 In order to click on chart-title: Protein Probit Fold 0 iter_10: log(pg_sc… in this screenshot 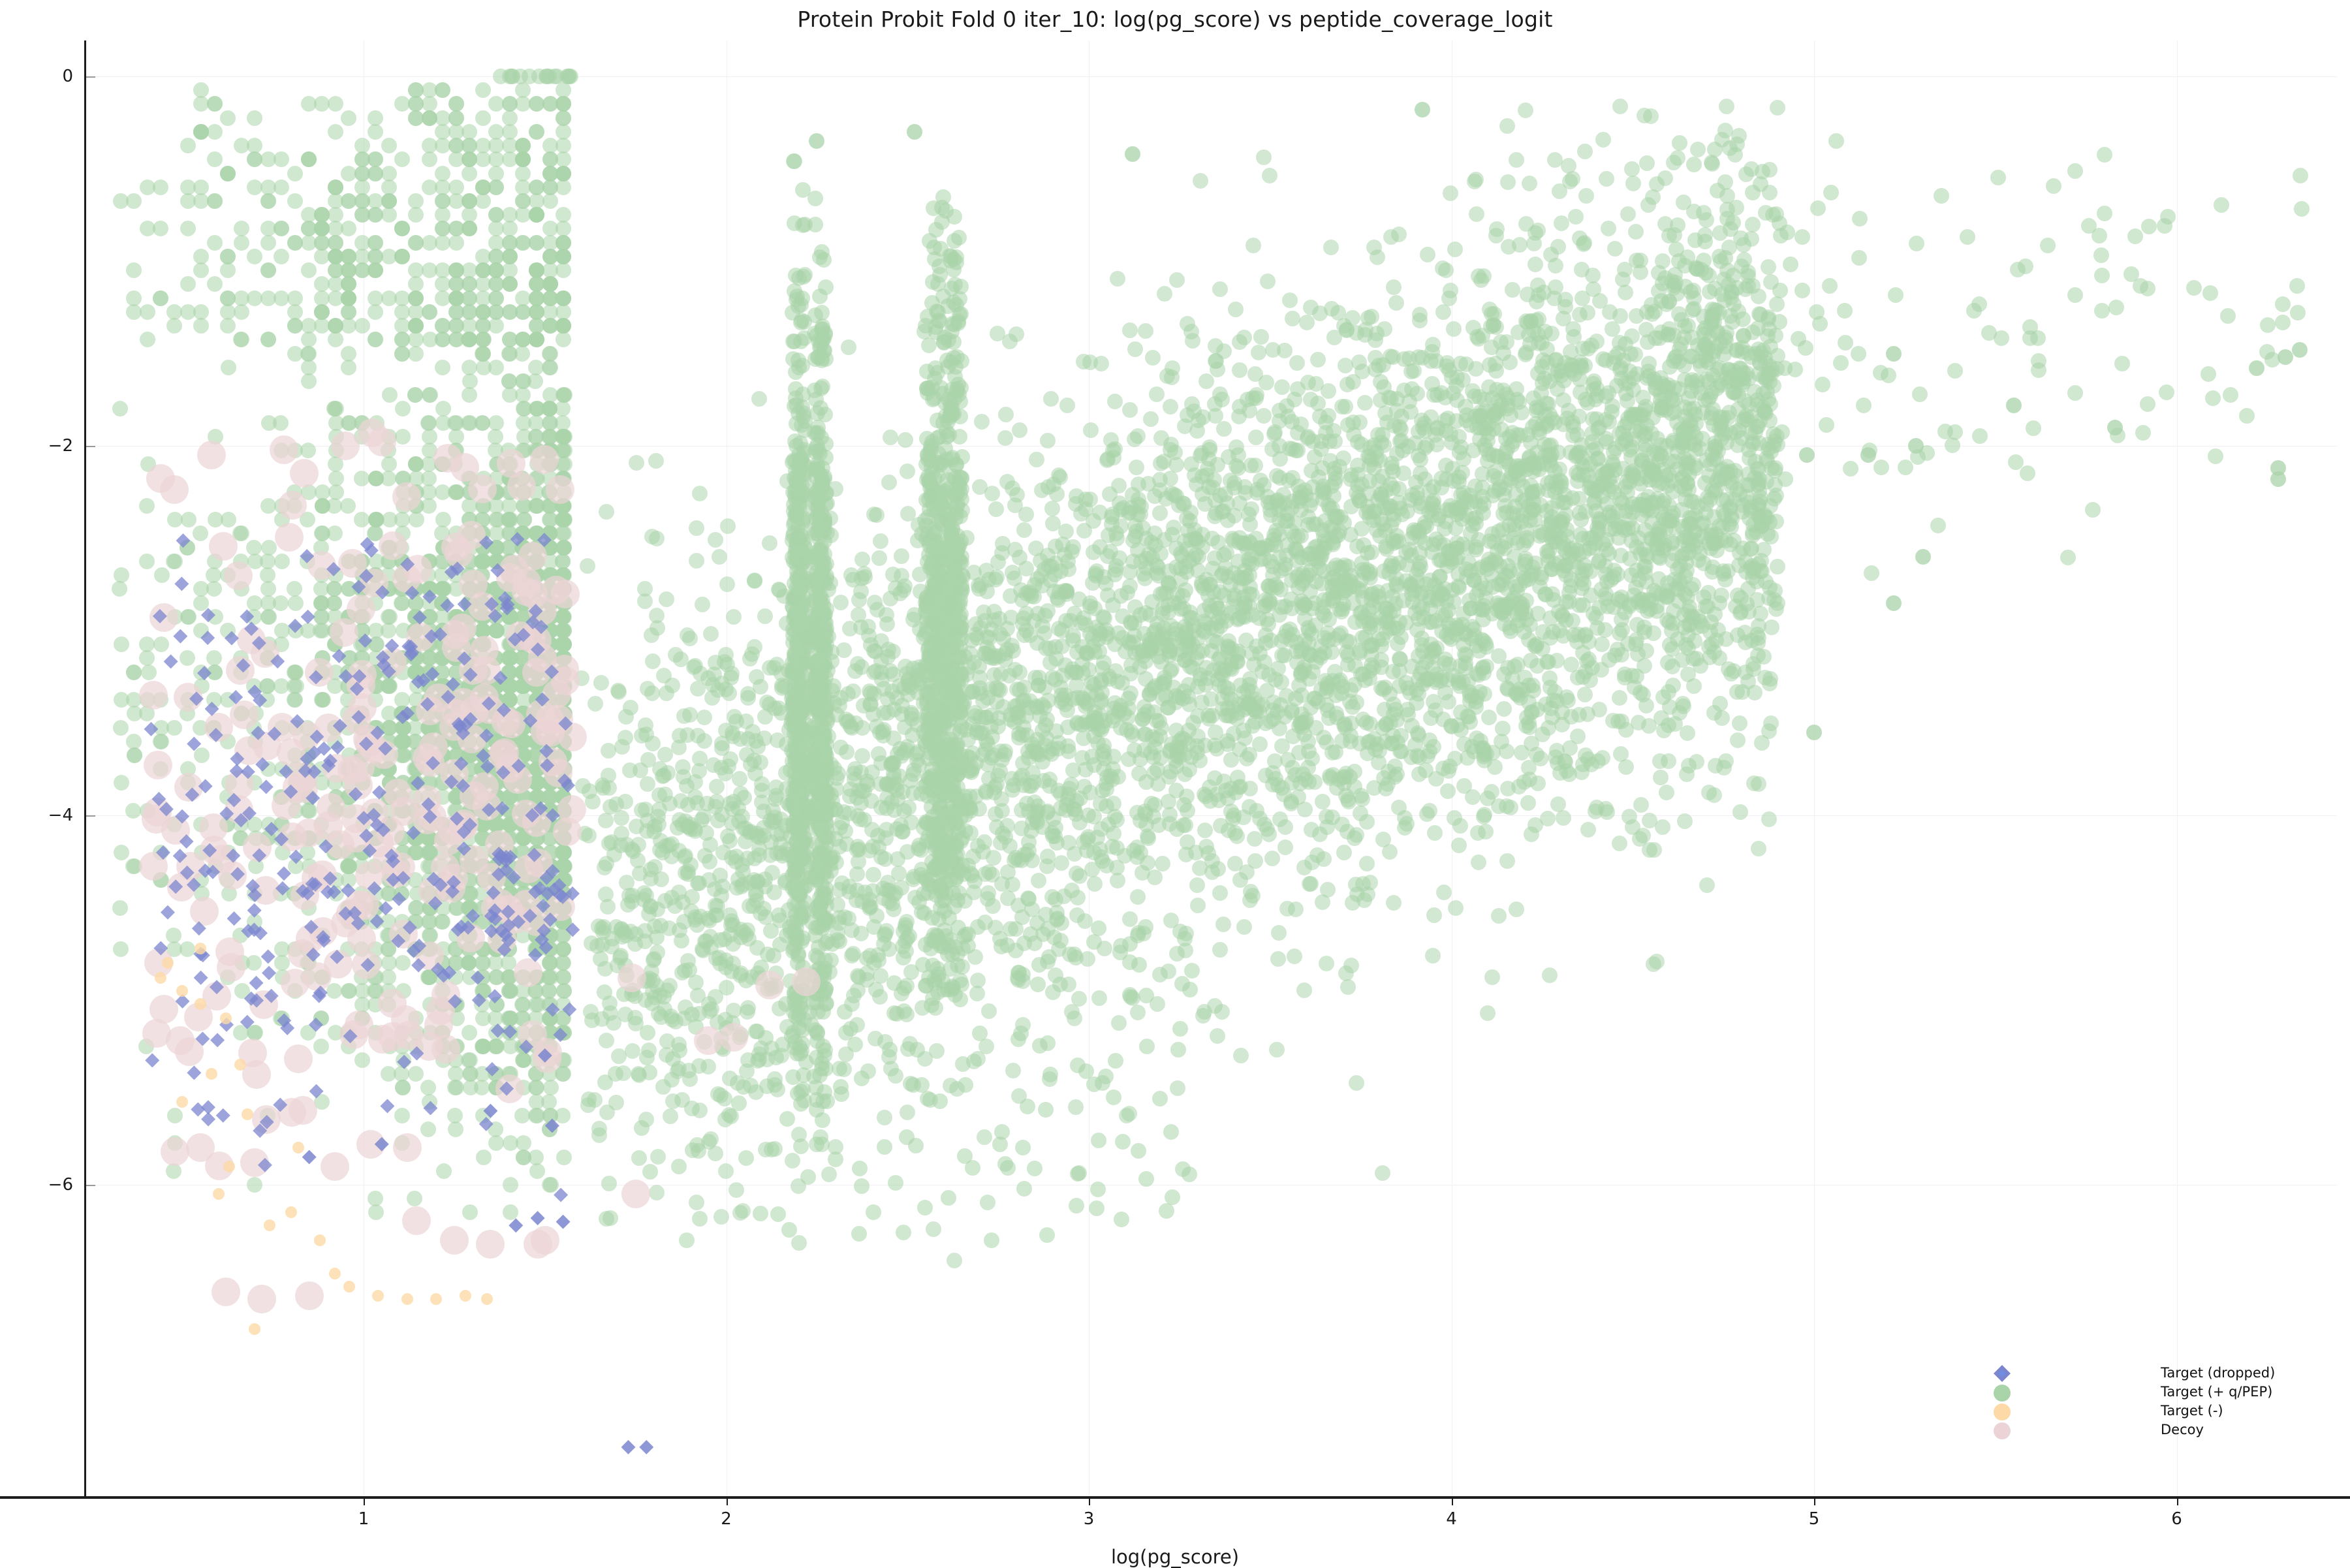, I will do `click(1175, 19)`.